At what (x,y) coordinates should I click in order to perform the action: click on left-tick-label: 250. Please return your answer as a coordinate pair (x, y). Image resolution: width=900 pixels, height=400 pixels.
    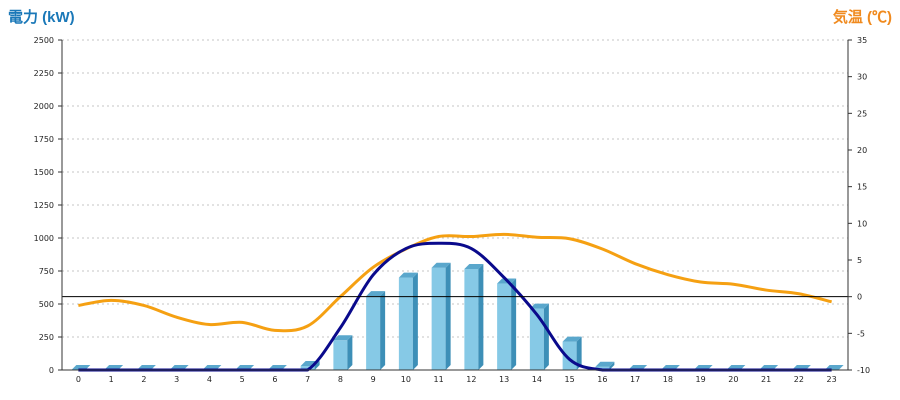
    Looking at the image, I should click on (46, 337).